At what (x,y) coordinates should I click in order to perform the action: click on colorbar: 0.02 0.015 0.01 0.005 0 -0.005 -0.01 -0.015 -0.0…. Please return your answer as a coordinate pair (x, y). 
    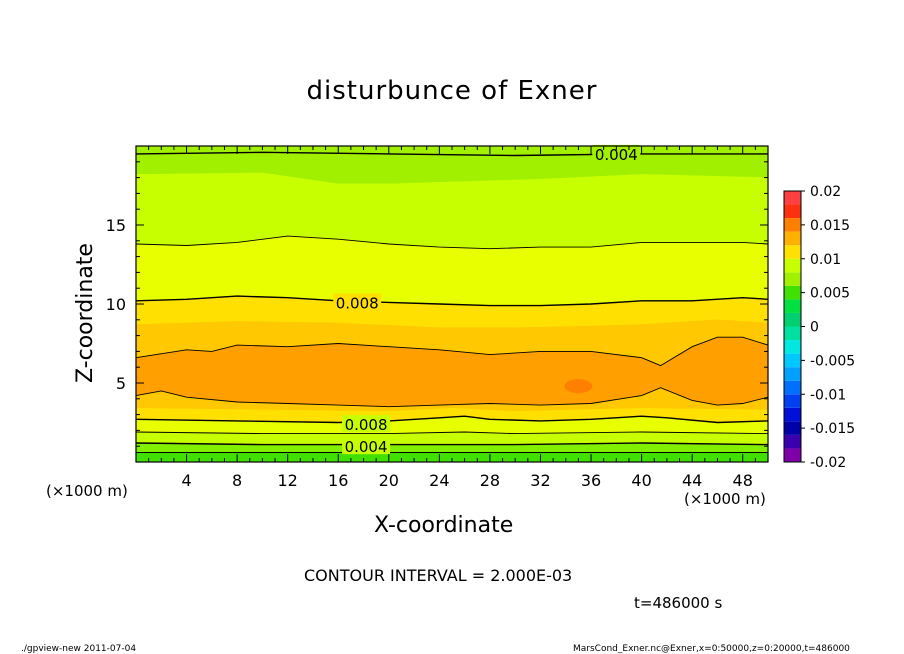
    Looking at the image, I should click on (819, 327).